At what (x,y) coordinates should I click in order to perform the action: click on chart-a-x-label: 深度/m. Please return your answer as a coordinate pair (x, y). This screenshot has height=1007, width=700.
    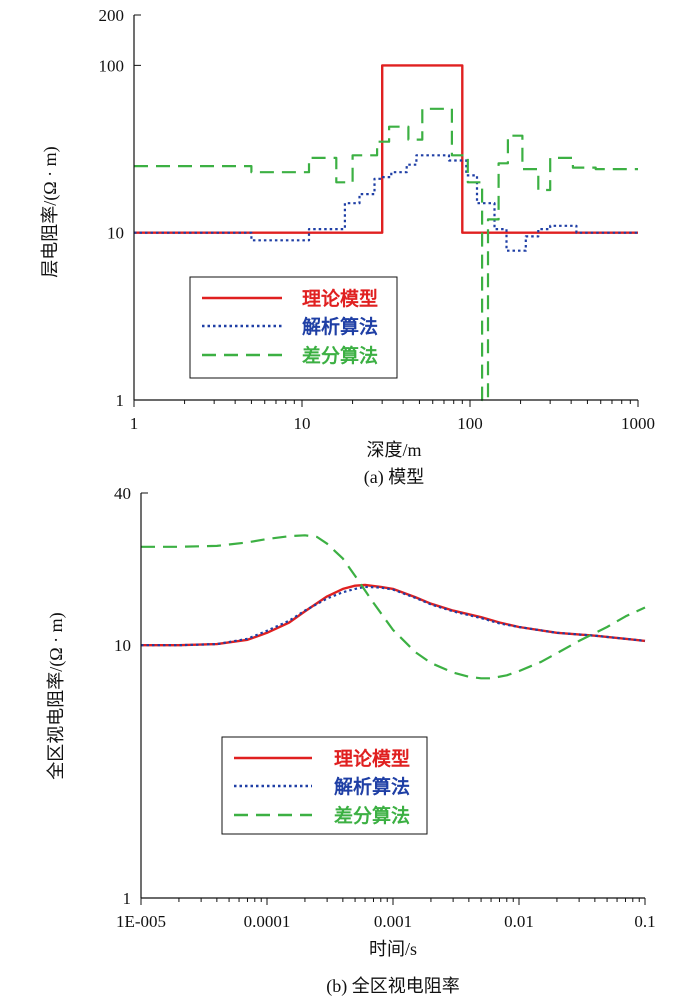
    Looking at the image, I should click on (393, 450).